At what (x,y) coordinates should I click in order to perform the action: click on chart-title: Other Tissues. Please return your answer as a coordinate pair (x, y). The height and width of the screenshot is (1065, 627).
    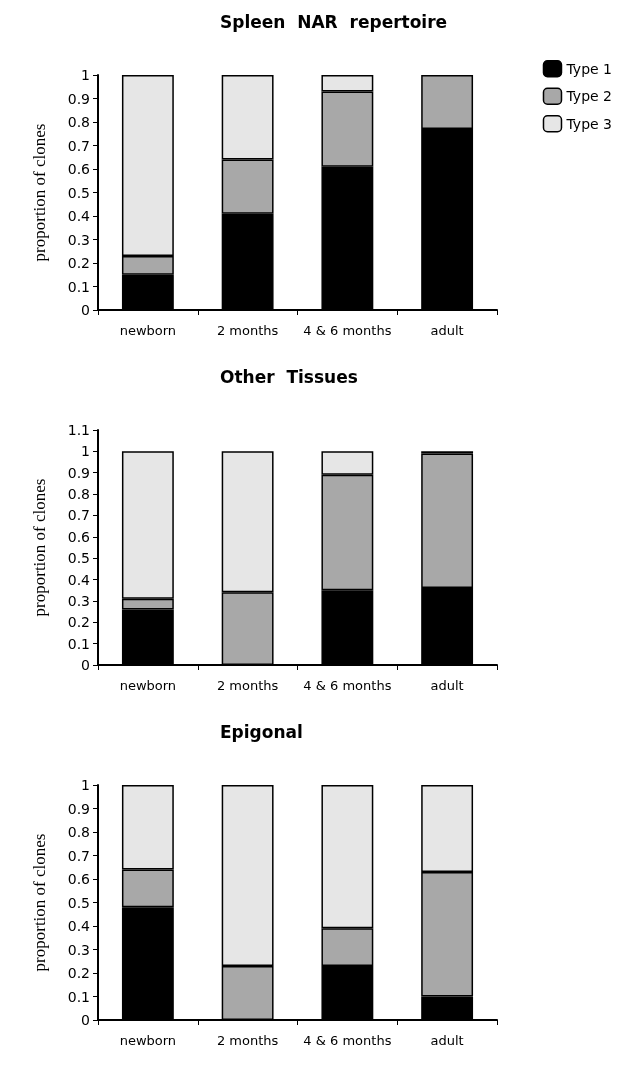
    Looking at the image, I should click on (289, 376).